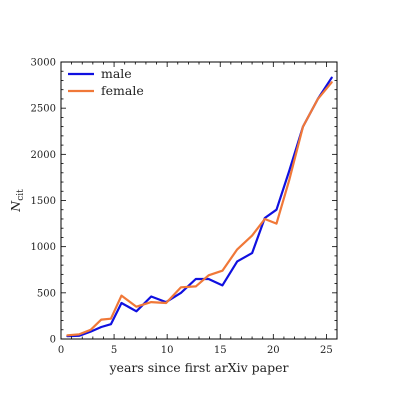 This screenshot has height=400, width=400. Describe the element at coordinates (106, 82) in the screenshot. I see `legend: male female` at that location.